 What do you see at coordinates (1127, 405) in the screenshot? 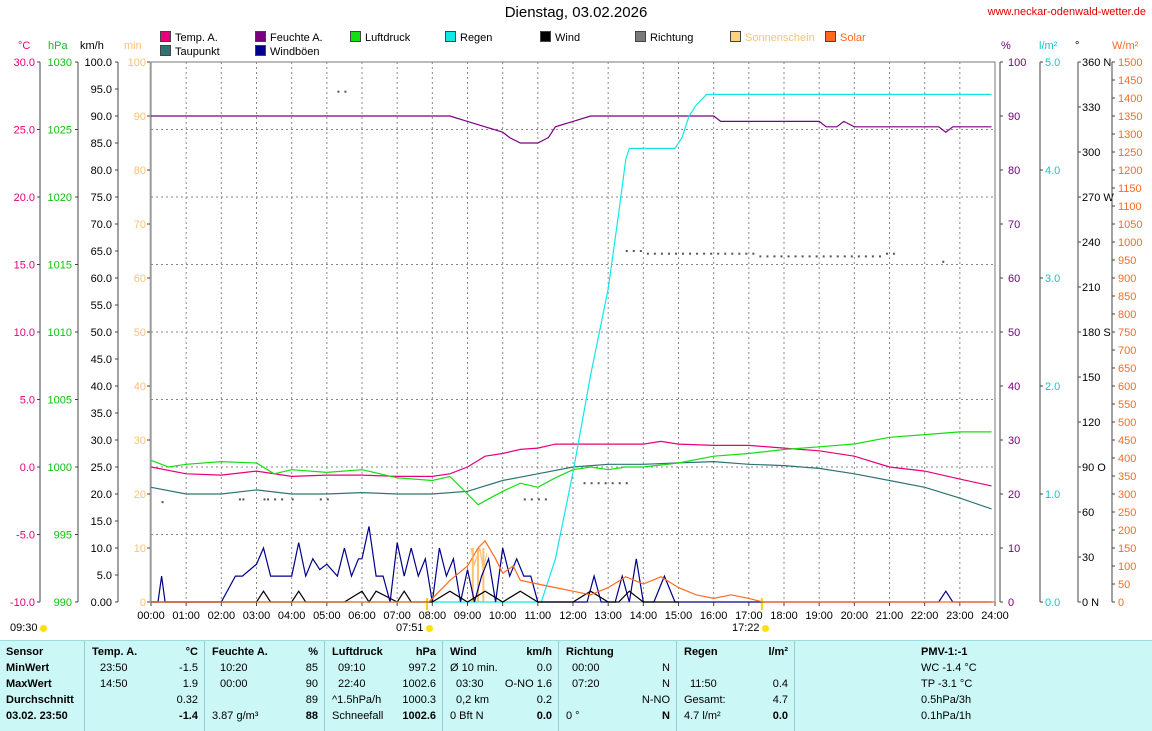
I see `y-tick-label-solar: 550` at bounding box center [1127, 405].